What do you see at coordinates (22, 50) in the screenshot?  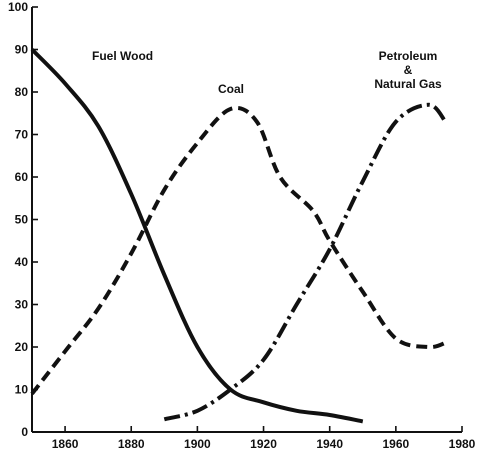 I see `y-tick-label: 90` at bounding box center [22, 50].